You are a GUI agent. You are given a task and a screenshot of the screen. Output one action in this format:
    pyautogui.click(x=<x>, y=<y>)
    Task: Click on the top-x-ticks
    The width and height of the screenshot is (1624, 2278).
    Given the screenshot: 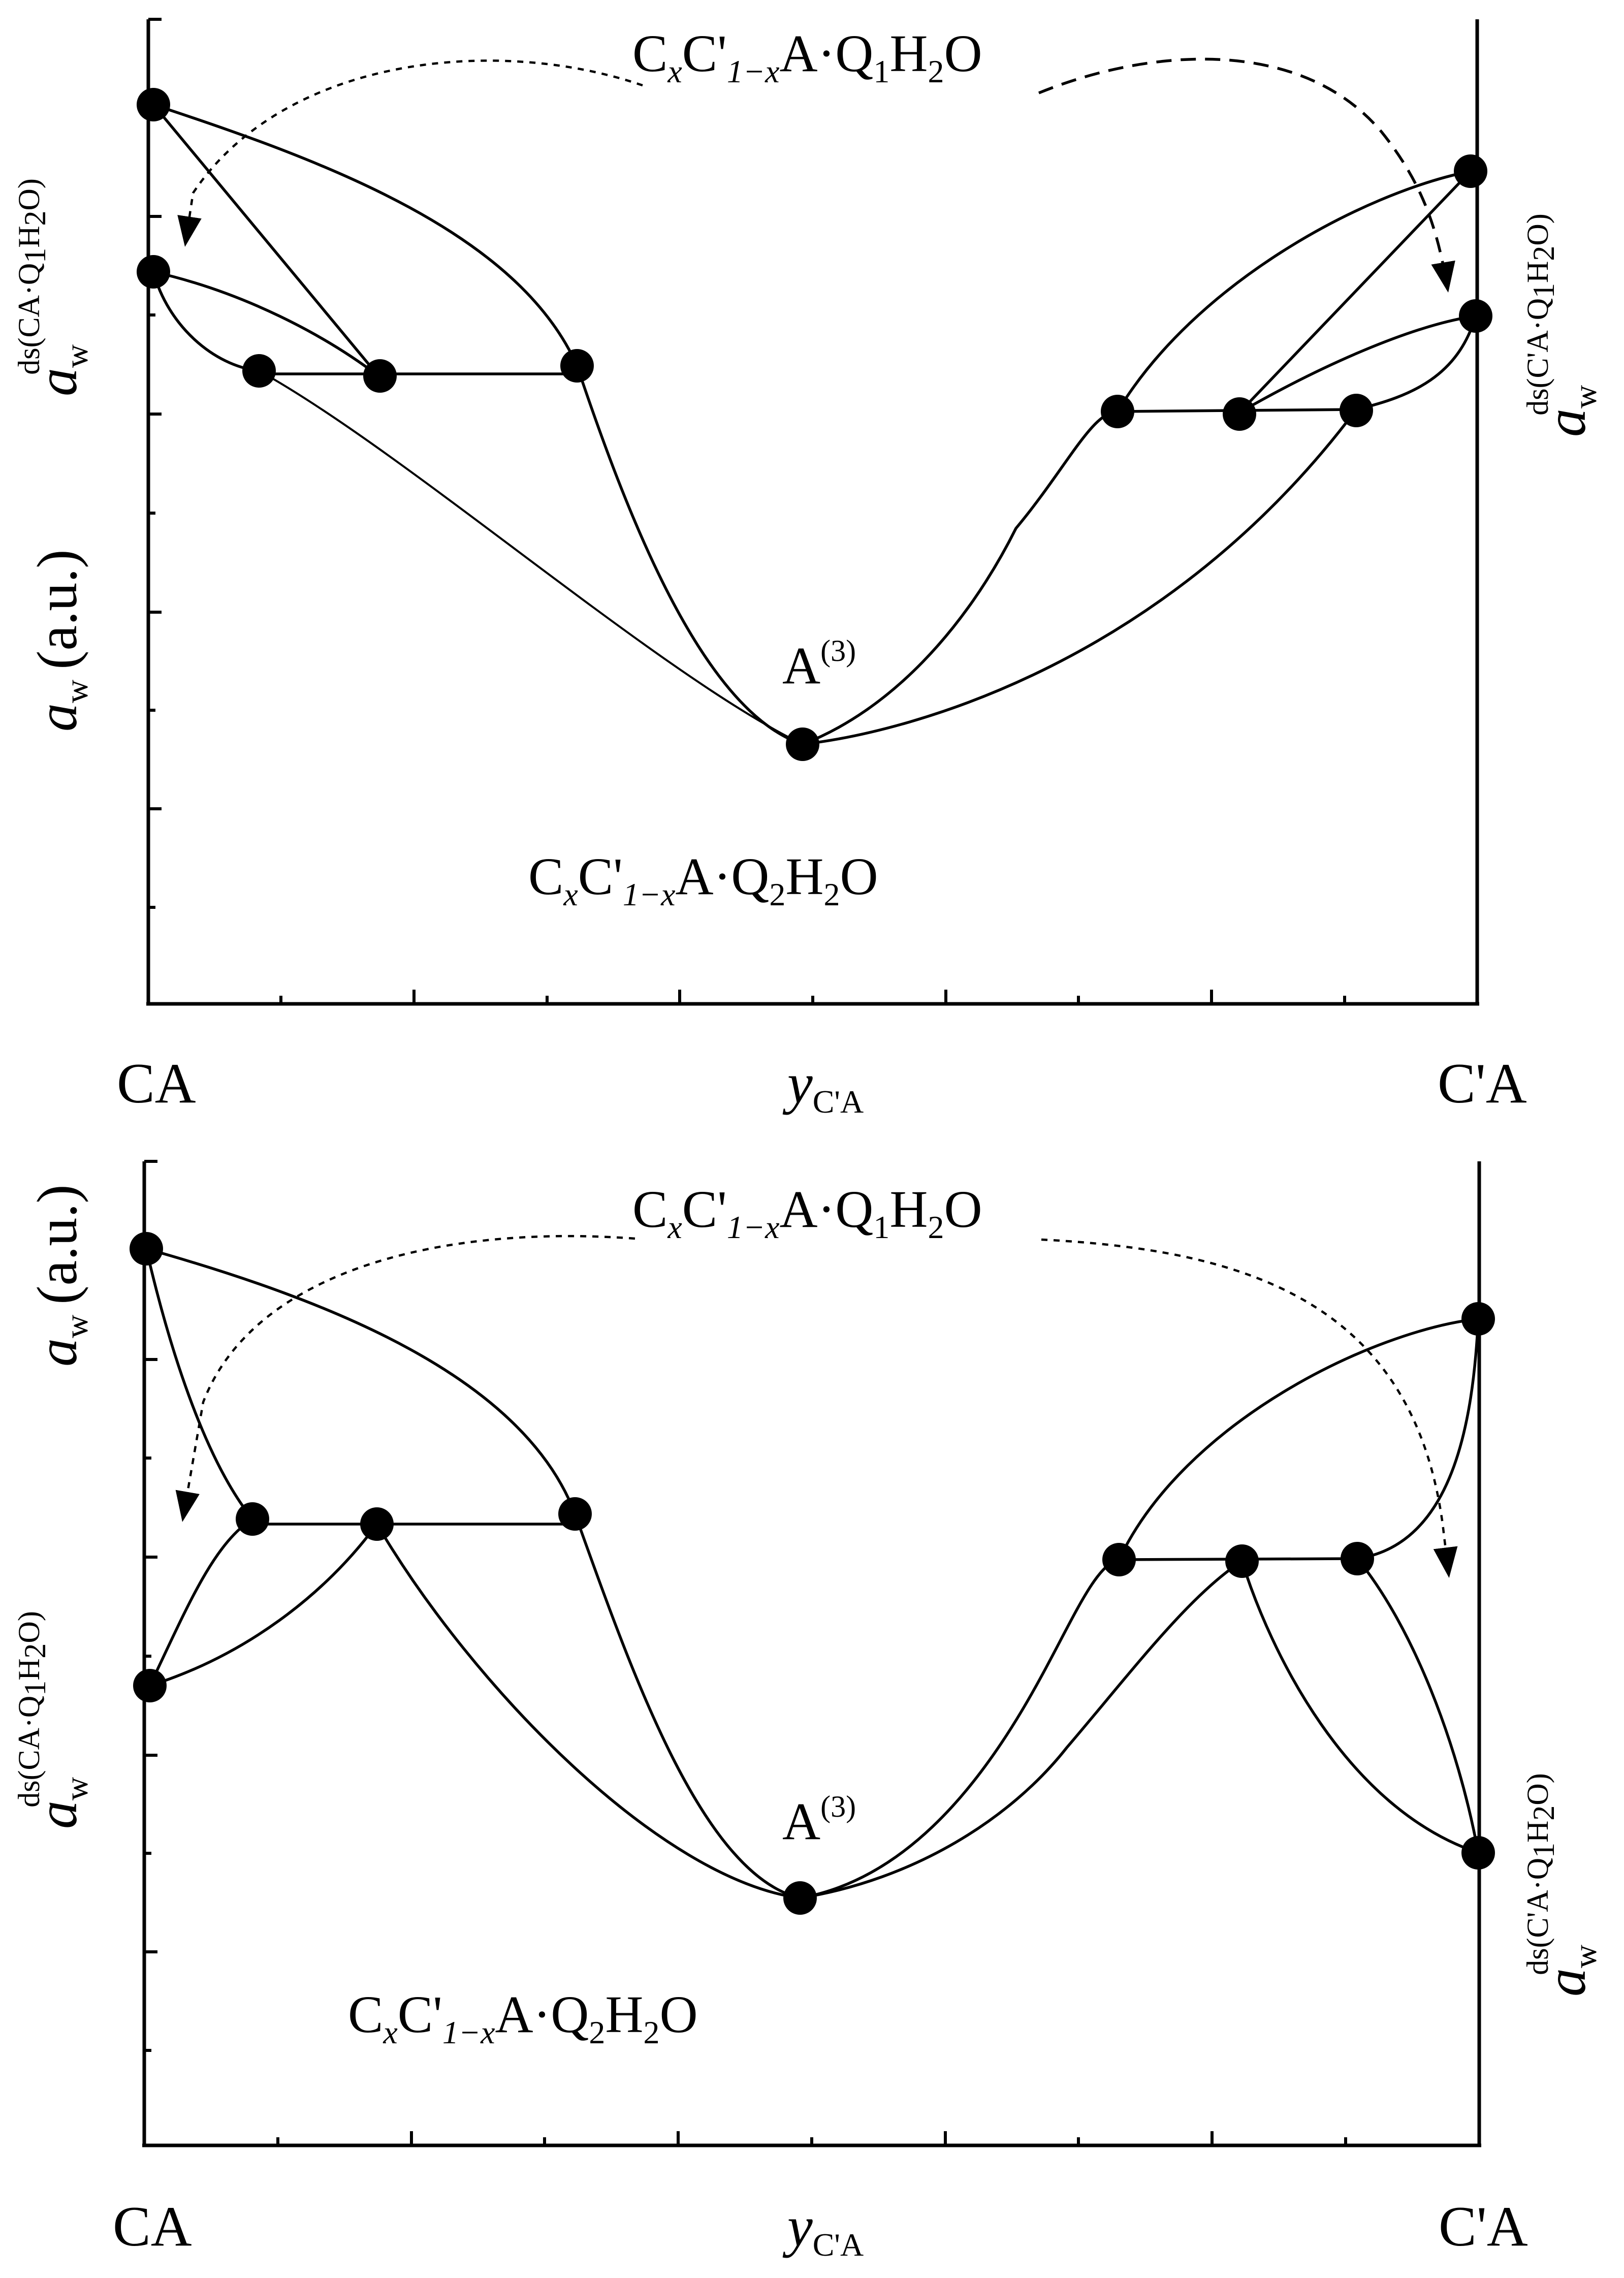 What is the action you would take?
    pyautogui.click(x=812, y=997)
    